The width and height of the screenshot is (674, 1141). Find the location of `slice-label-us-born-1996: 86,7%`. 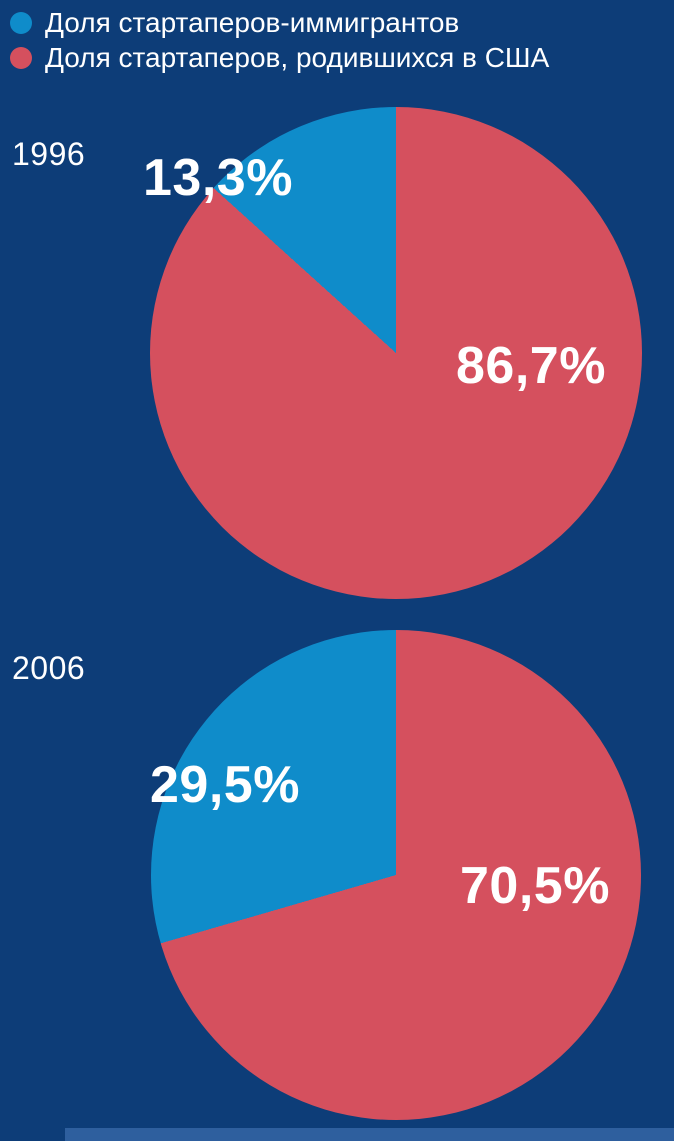

slice-label-us-born-1996: 86,7% is located at coordinates (531, 366).